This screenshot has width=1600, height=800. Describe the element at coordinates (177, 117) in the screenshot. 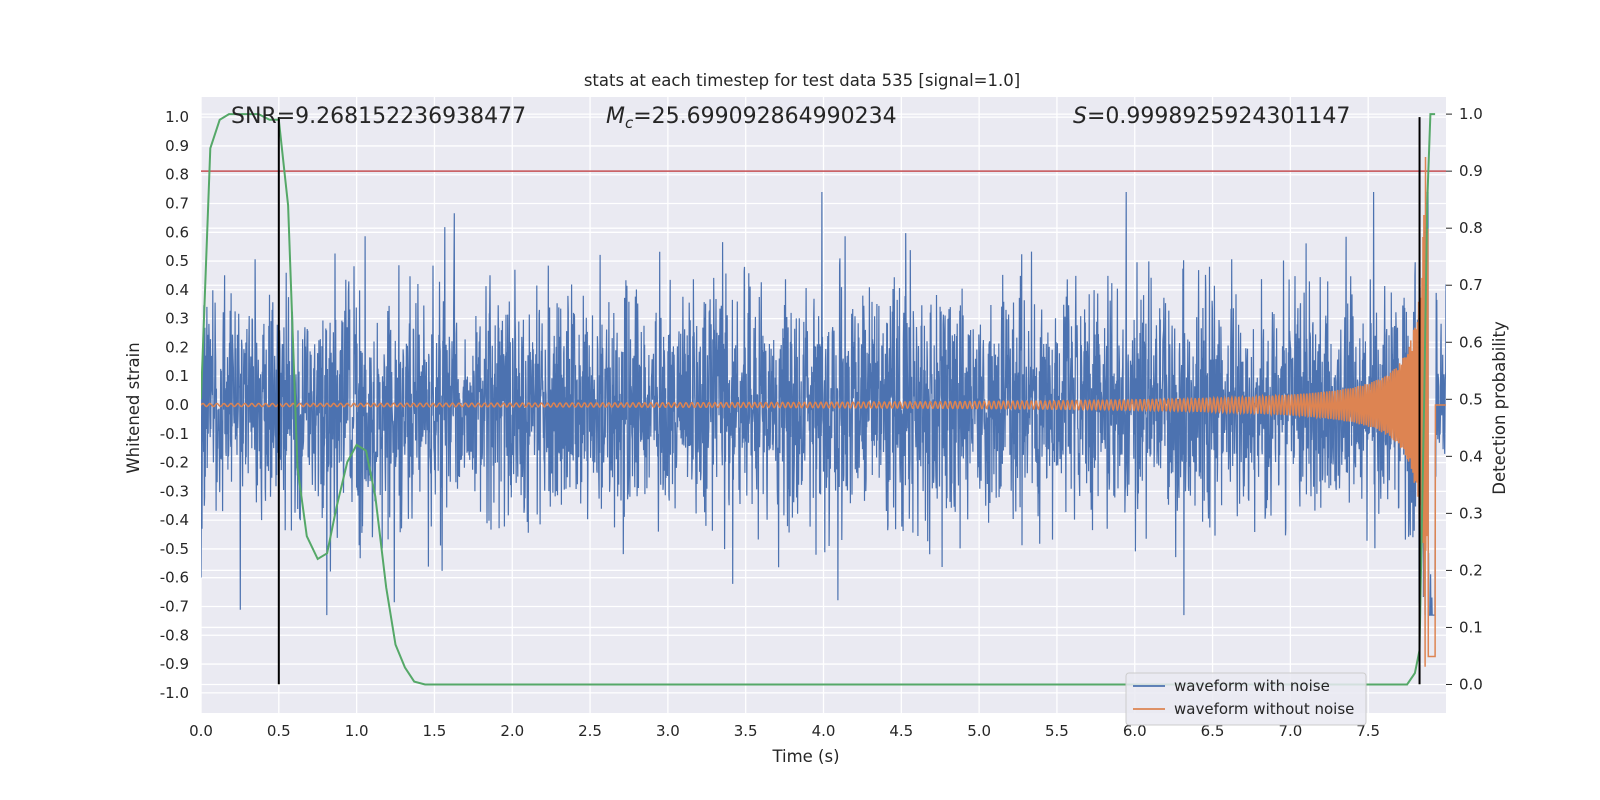

I see `y-tick-label: 1.0` at that location.